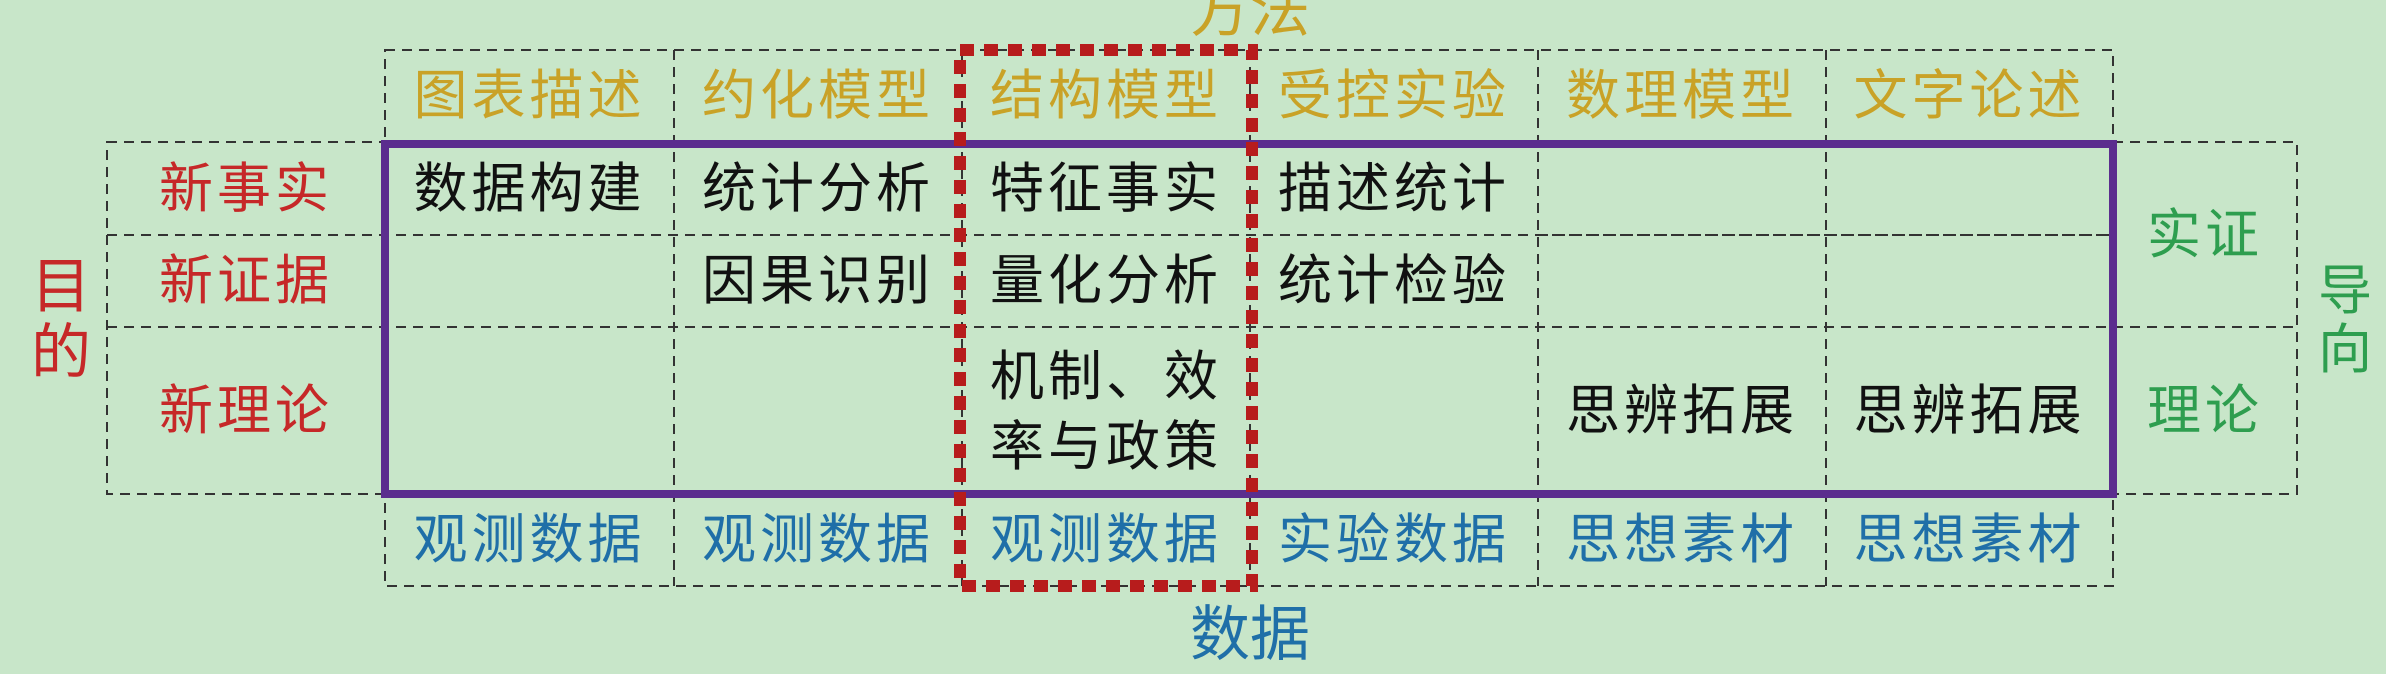  Describe the element at coordinates (818, 281) in the screenshot. I see `cell-r2-c2: 因果识别` at that location.